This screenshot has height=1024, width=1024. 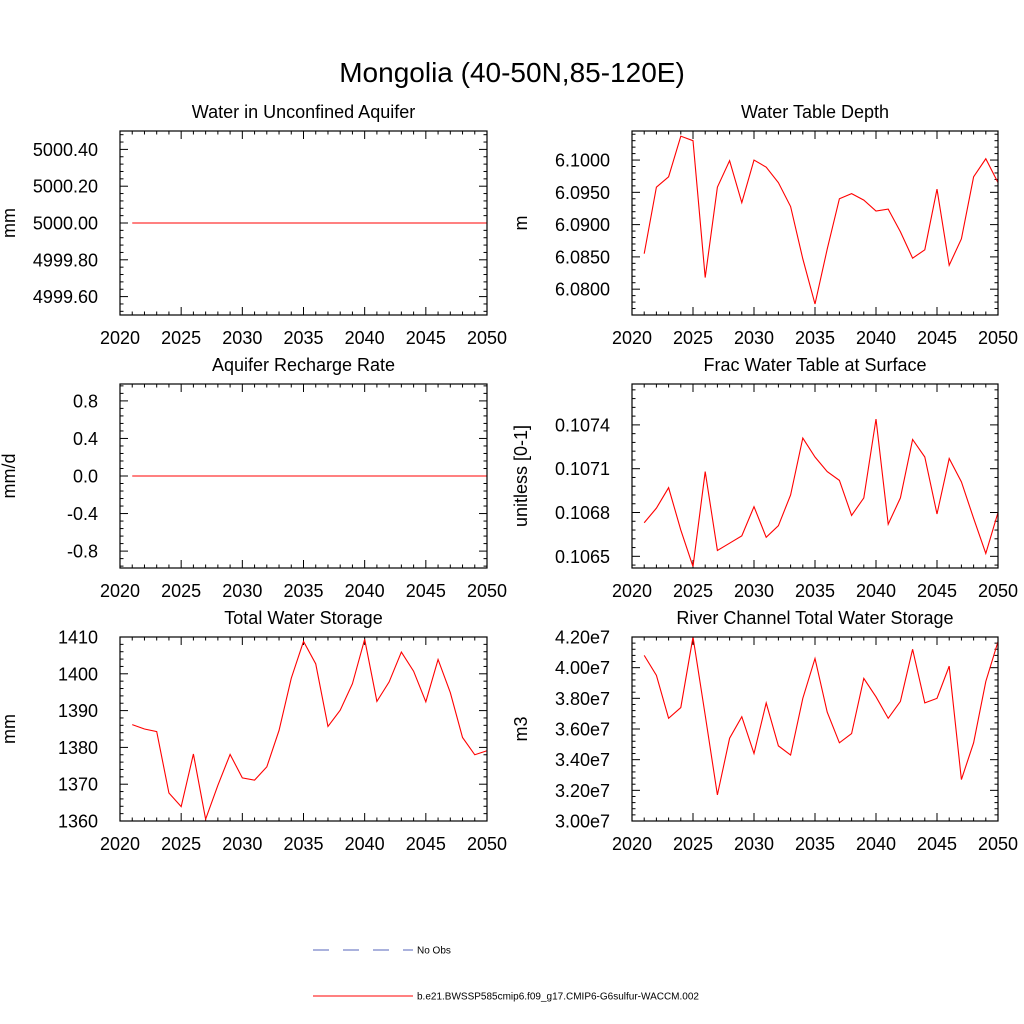 I want to click on y-tick-label: 3.60e7, so click(x=582, y=730).